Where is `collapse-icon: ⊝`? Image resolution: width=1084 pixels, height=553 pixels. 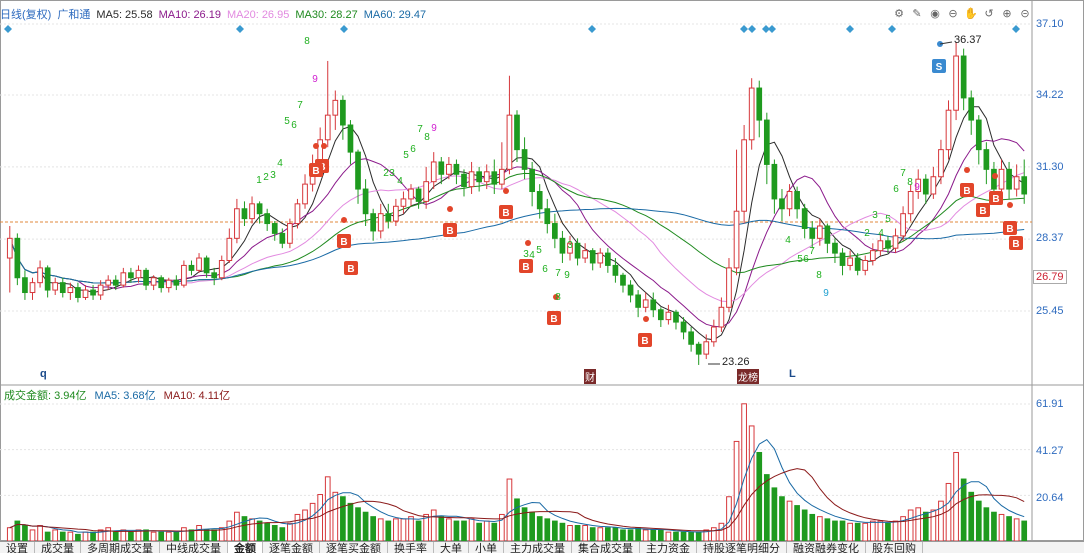
collapse-icon: ⊝ is located at coordinates (1025, 13).